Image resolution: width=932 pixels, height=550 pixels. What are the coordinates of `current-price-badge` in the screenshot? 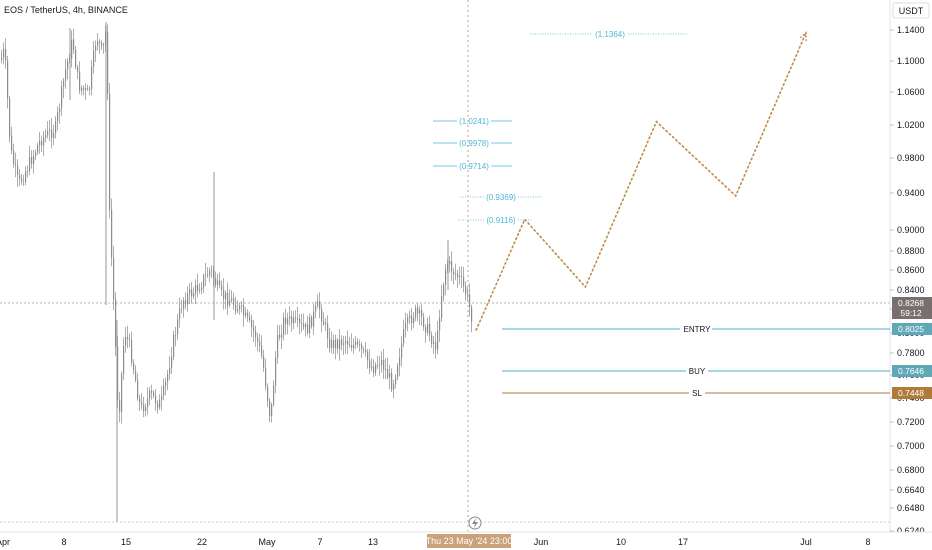 It's located at (912, 308).